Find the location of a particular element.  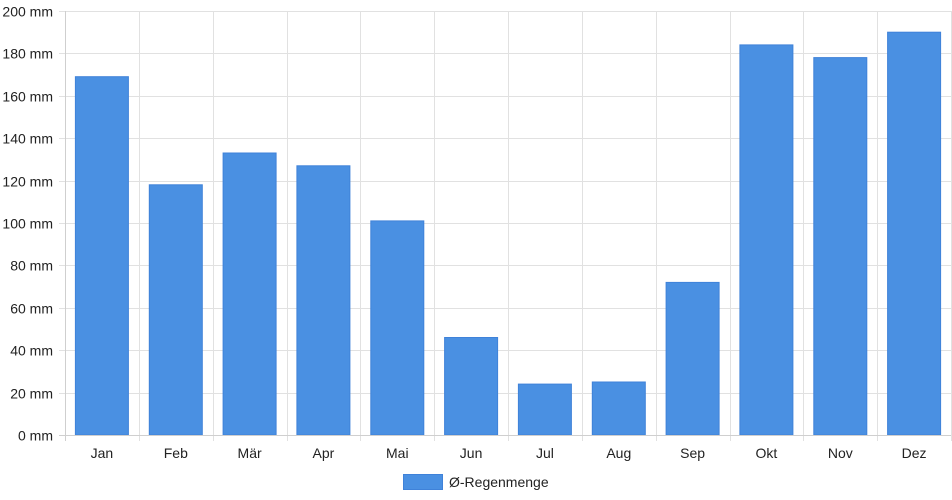

x-tick-label-Apr: Apr is located at coordinates (324, 453).